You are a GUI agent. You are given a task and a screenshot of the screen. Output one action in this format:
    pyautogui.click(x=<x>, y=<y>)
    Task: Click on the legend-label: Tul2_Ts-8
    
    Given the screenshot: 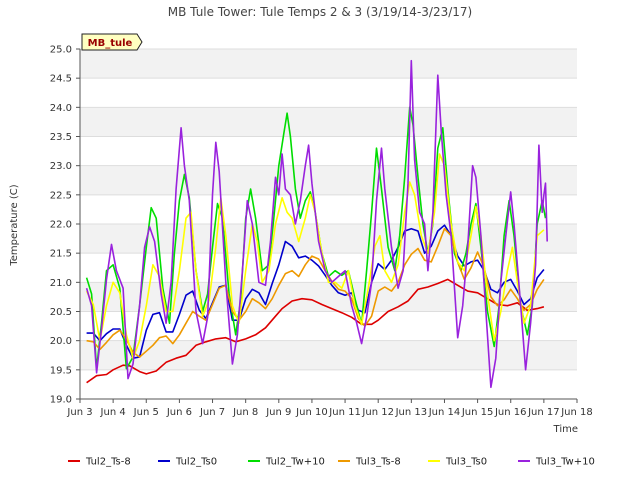 What is the action you would take?
    pyautogui.click(x=108, y=462)
    